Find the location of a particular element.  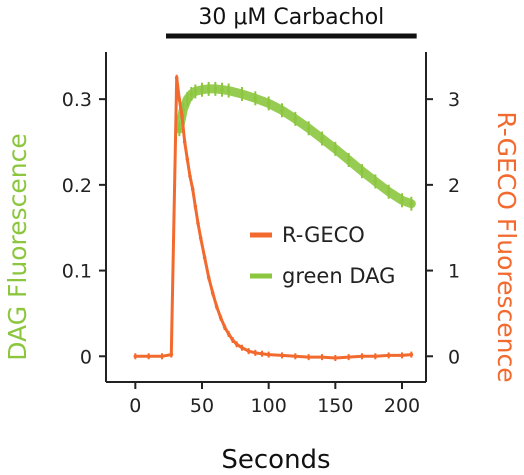

x-axis-title: Seconds is located at coordinates (275, 460).